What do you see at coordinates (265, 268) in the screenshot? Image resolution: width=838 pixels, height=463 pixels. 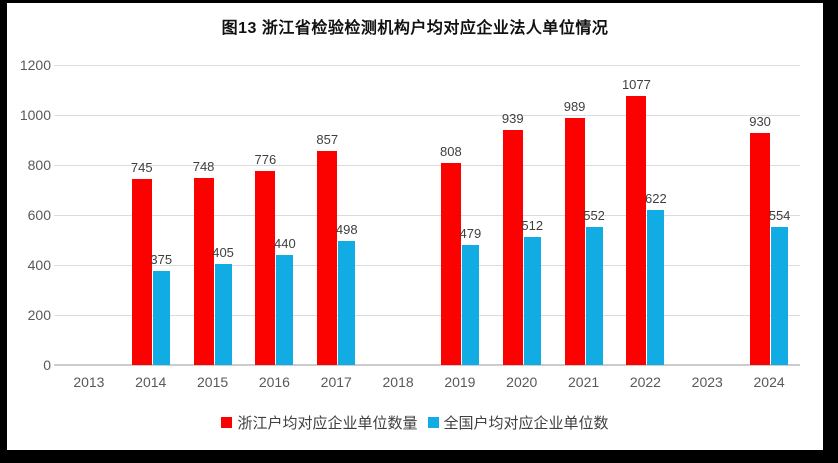 I see `bar-zhejiang-2016` at bounding box center [265, 268].